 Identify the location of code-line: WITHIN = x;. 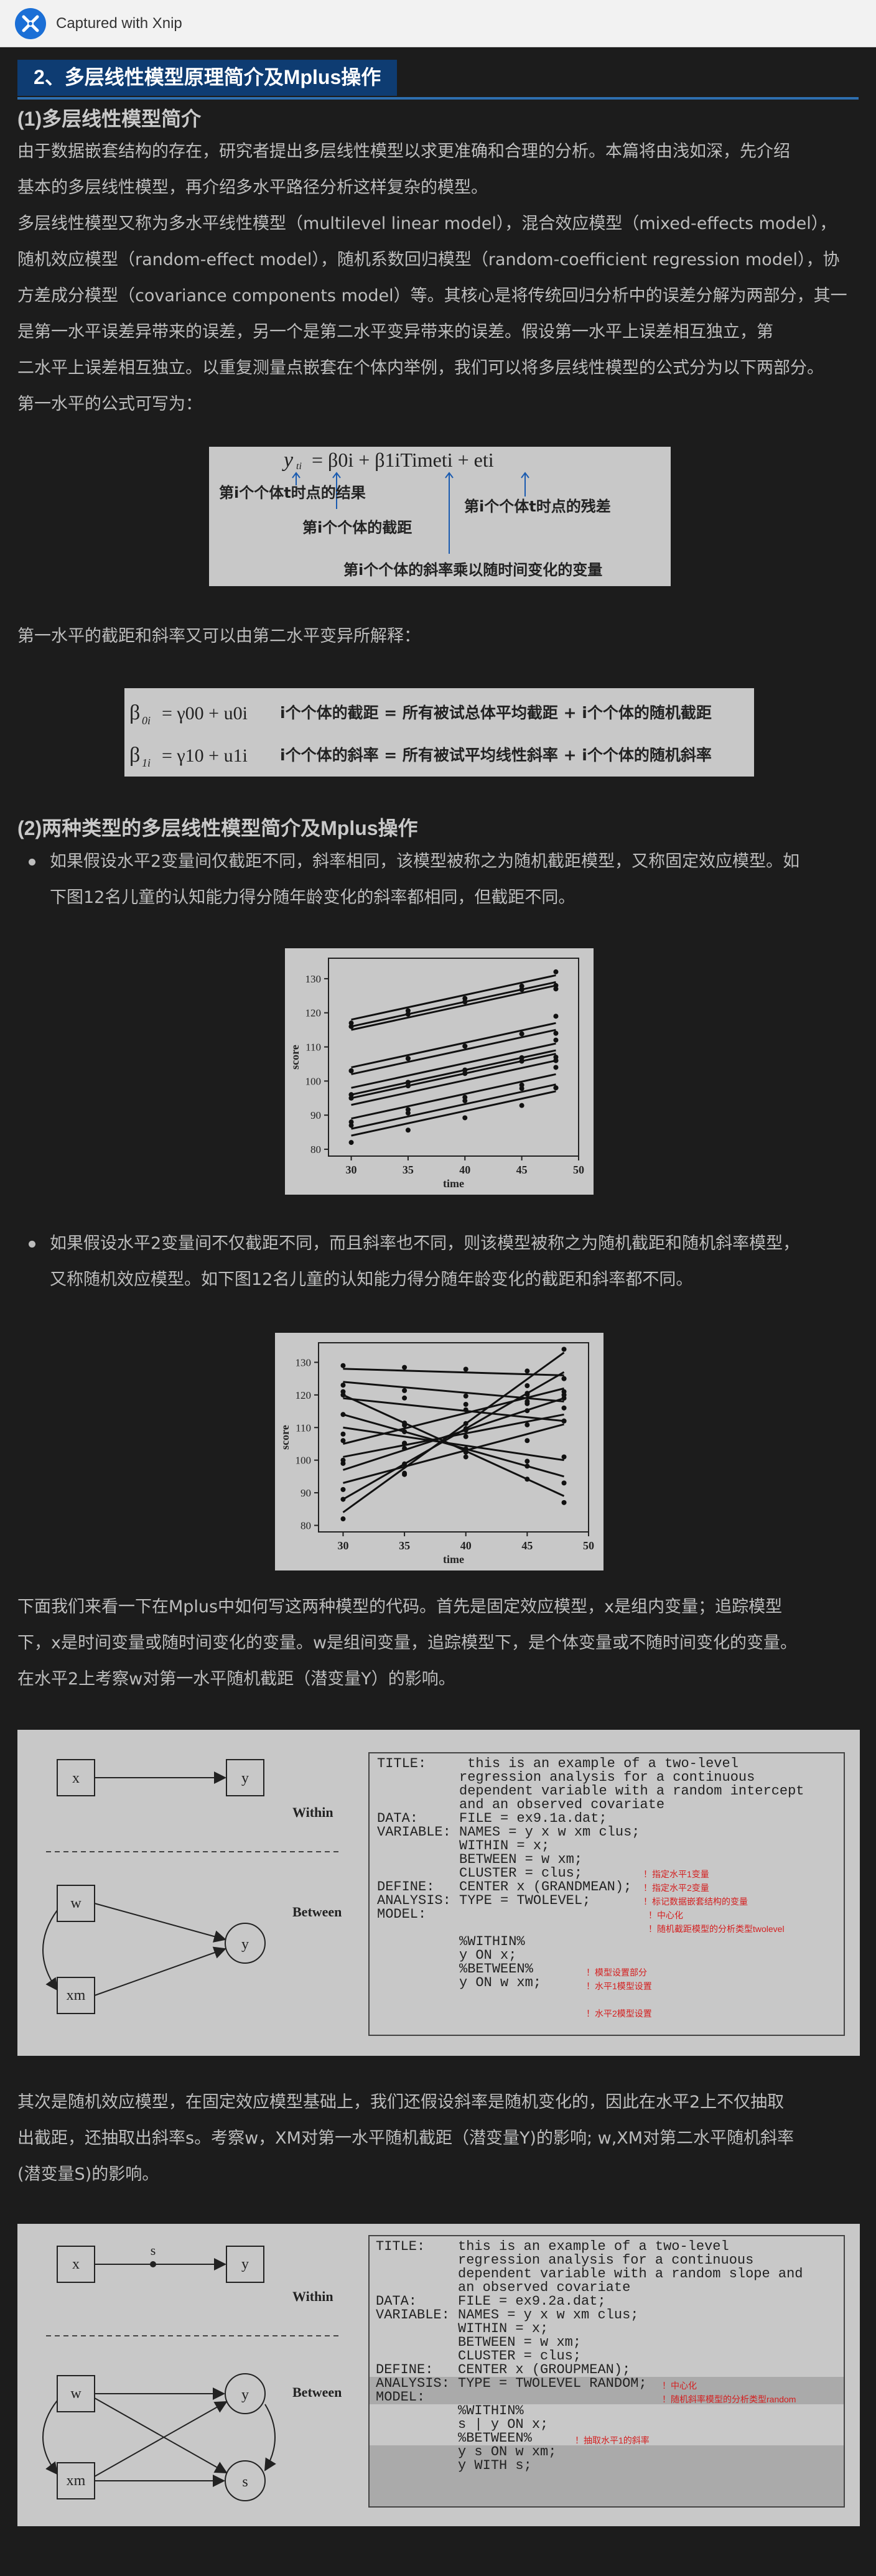
(590, 1846).